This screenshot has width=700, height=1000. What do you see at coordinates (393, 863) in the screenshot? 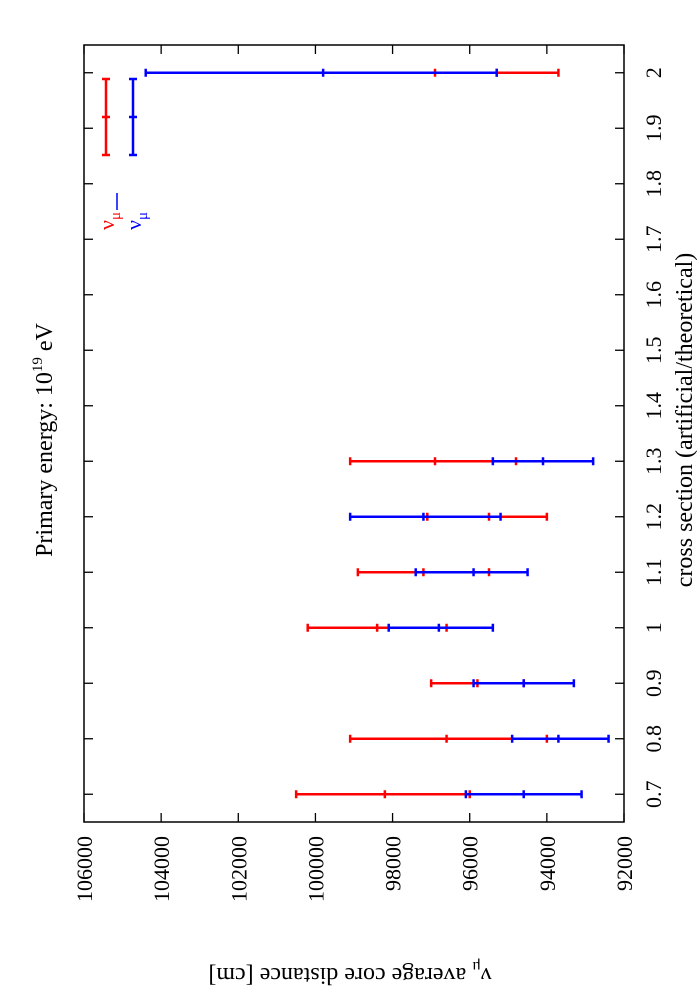
I see `y-tick-label: 98000` at bounding box center [393, 863].